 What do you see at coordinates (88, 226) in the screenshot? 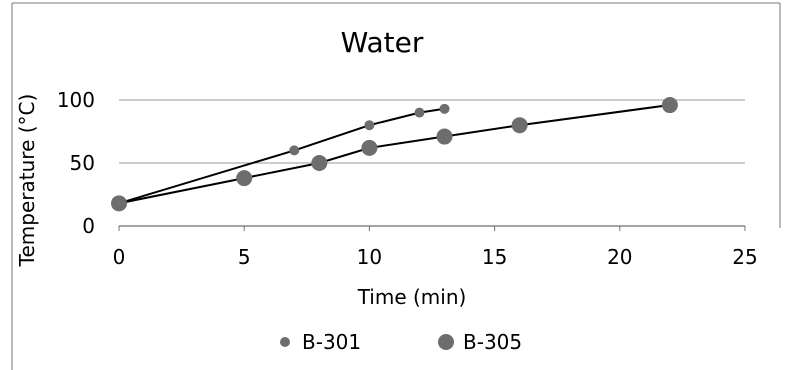
I see `y-tick-label: 0` at bounding box center [88, 226].